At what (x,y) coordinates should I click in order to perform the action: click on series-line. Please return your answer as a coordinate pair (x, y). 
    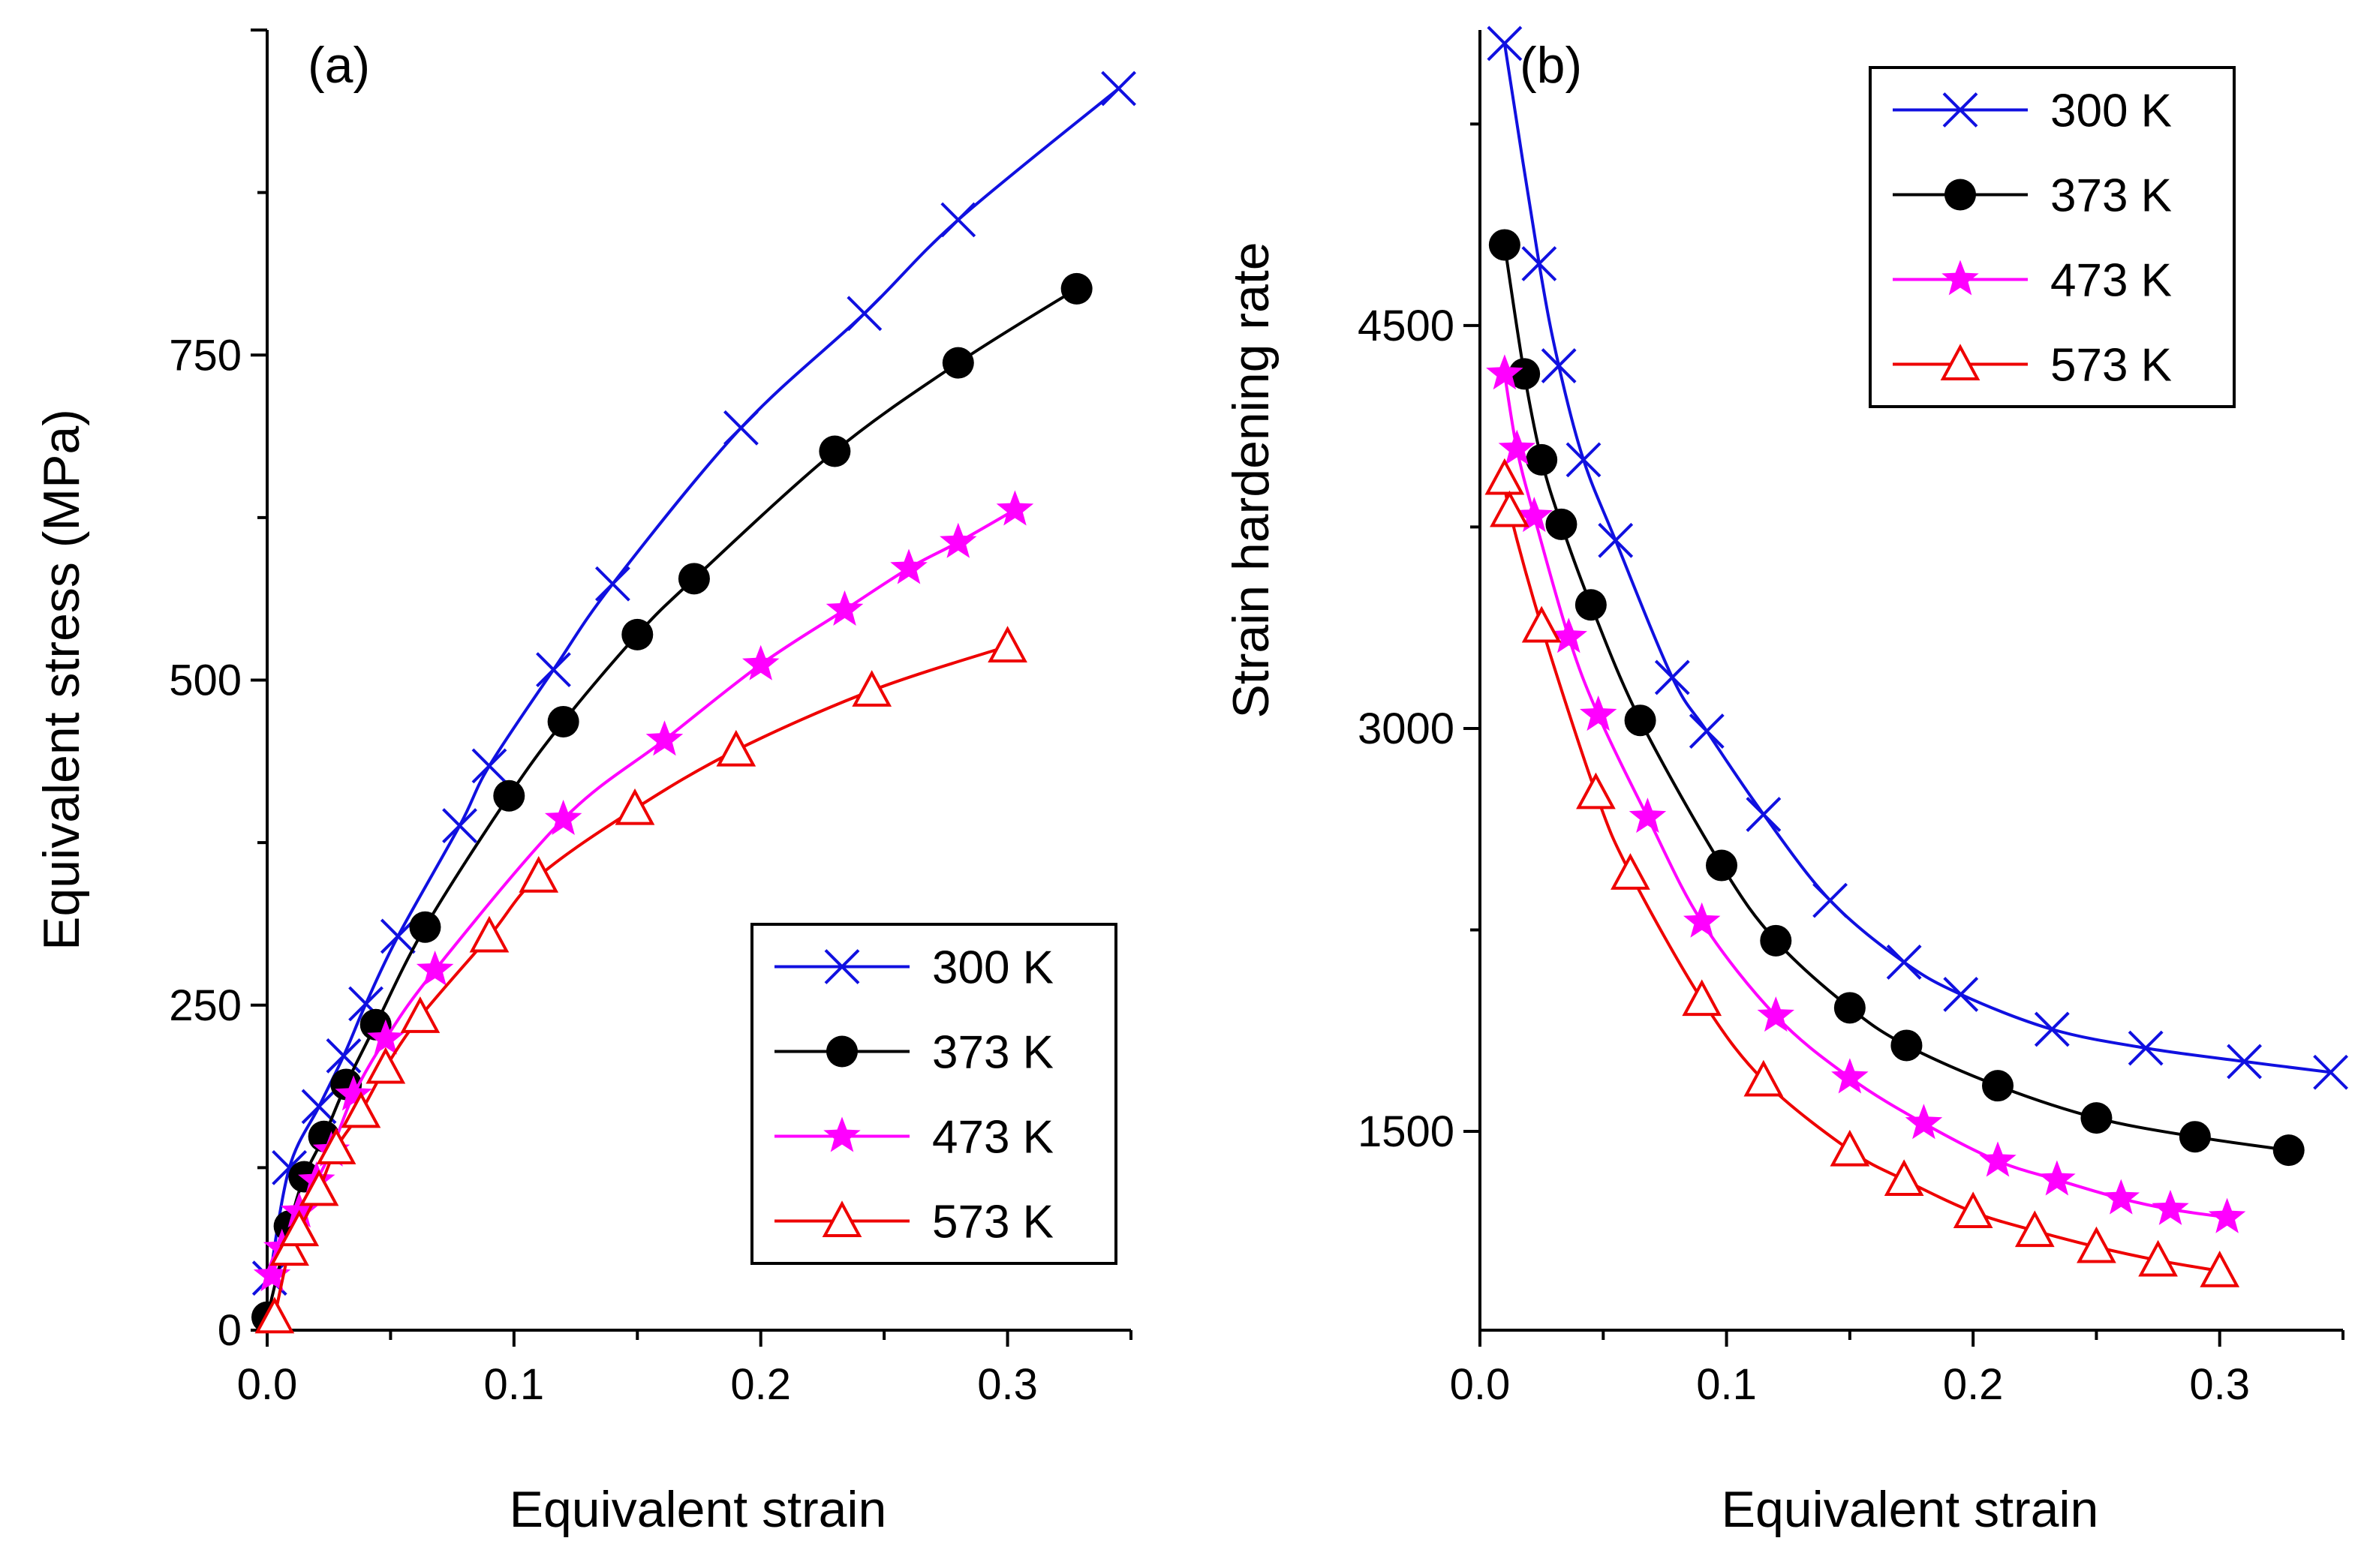
    Looking at the image, I should click on (640, 981).